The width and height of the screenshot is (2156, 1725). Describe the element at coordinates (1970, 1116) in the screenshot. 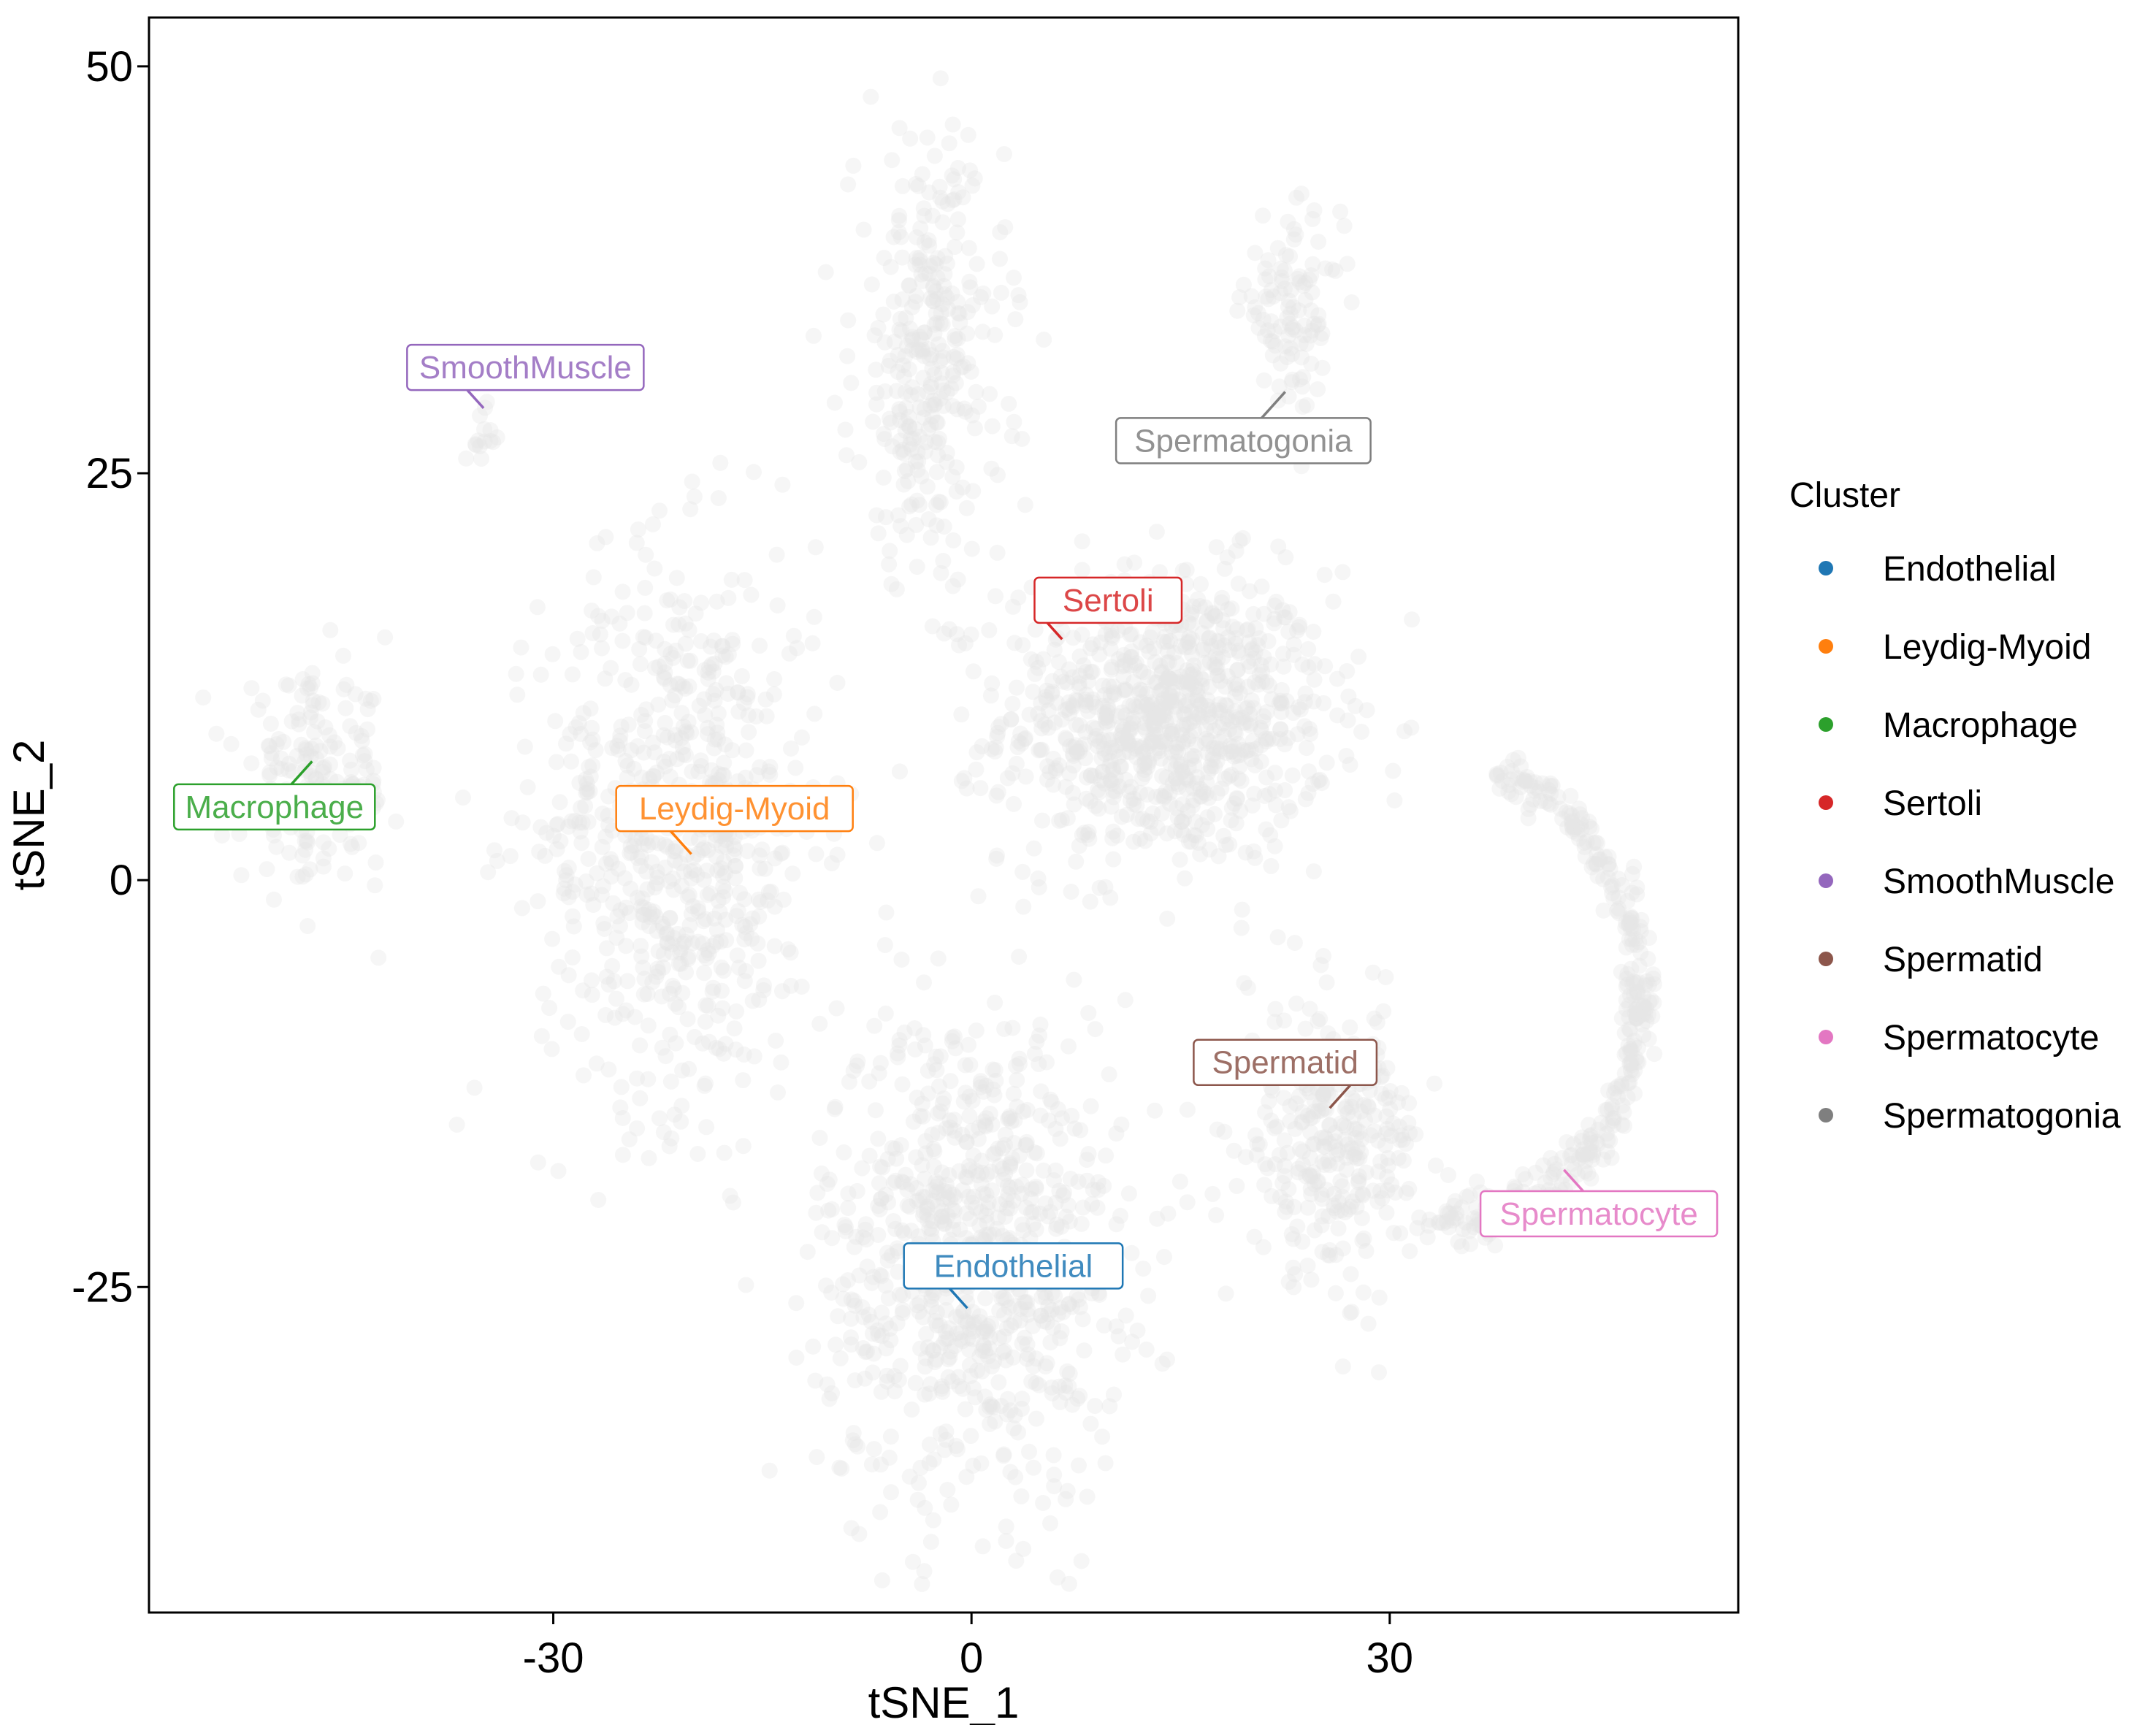

I see `legend-entry-spermatogonia: Spermatogonia` at that location.